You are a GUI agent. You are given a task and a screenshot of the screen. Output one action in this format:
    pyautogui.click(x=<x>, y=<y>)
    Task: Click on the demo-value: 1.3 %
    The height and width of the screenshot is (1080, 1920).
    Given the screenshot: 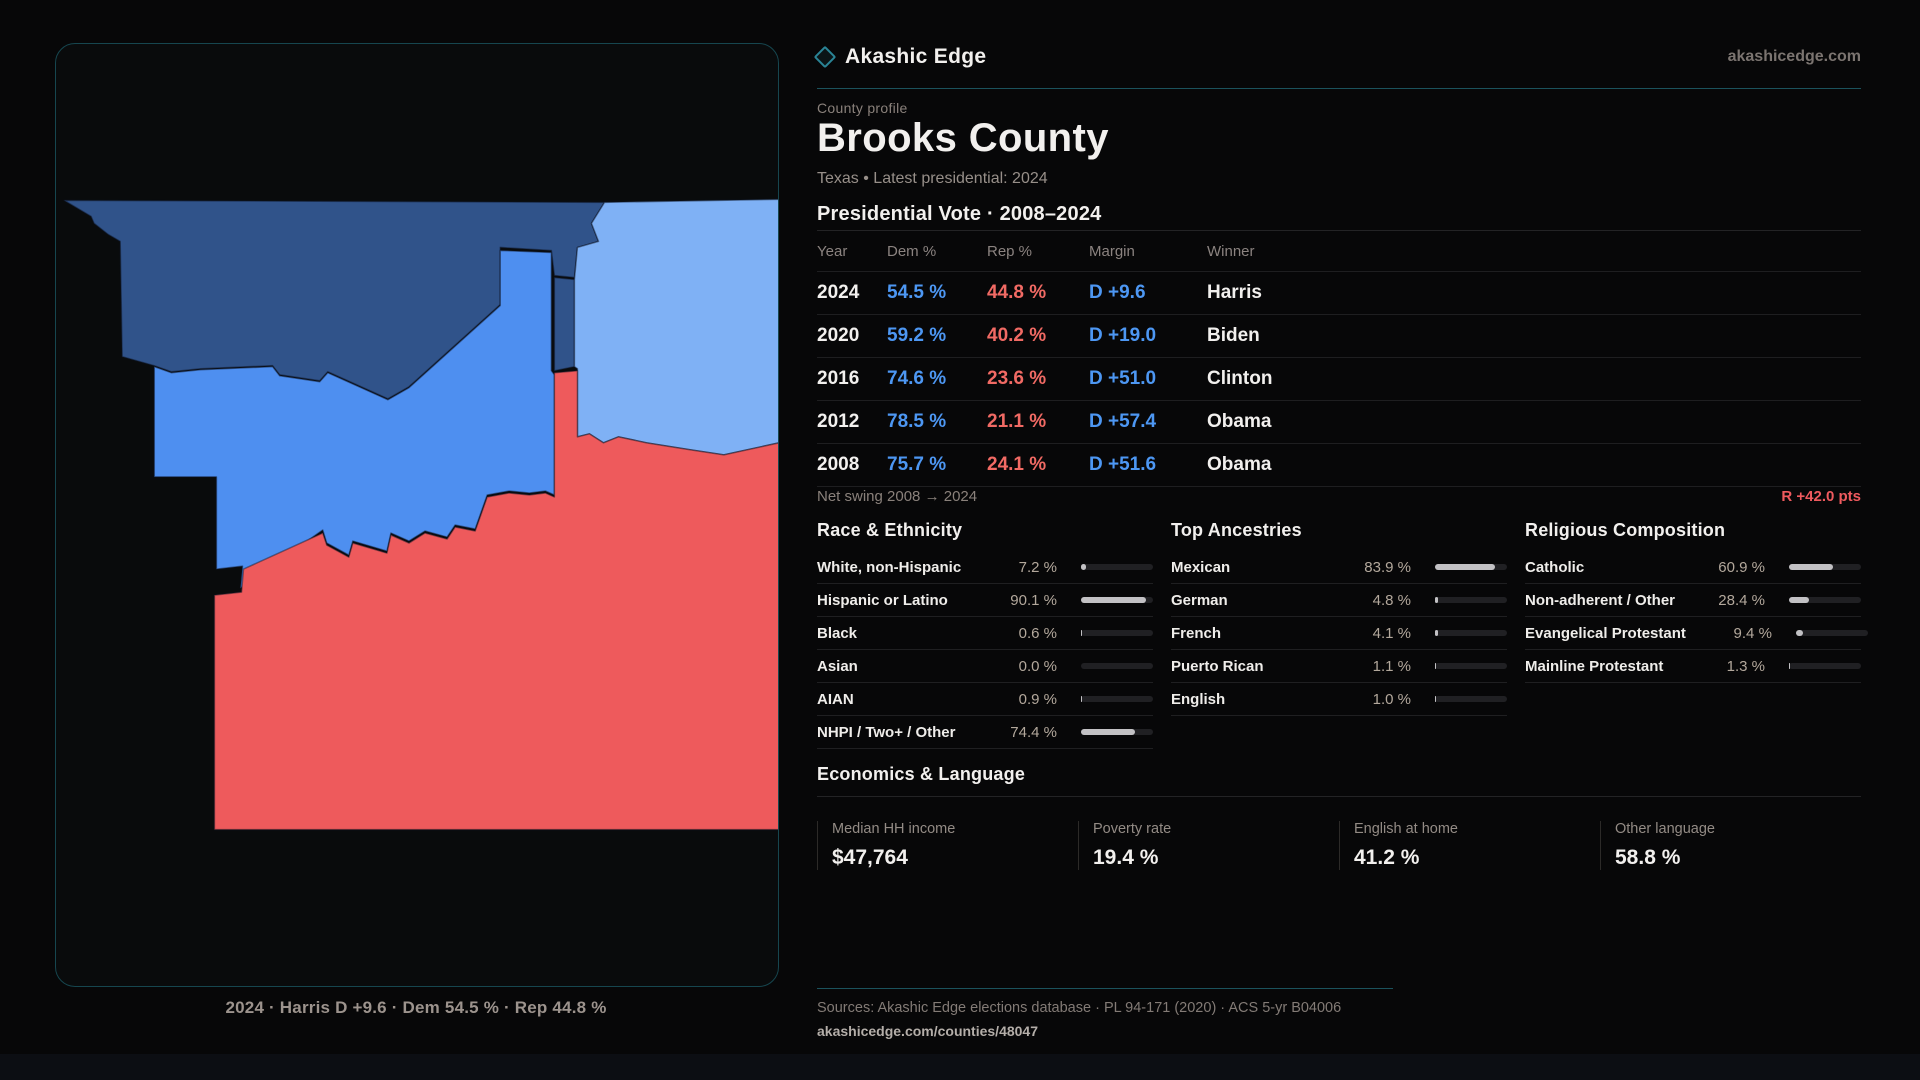 What is the action you would take?
    pyautogui.click(x=1745, y=666)
    